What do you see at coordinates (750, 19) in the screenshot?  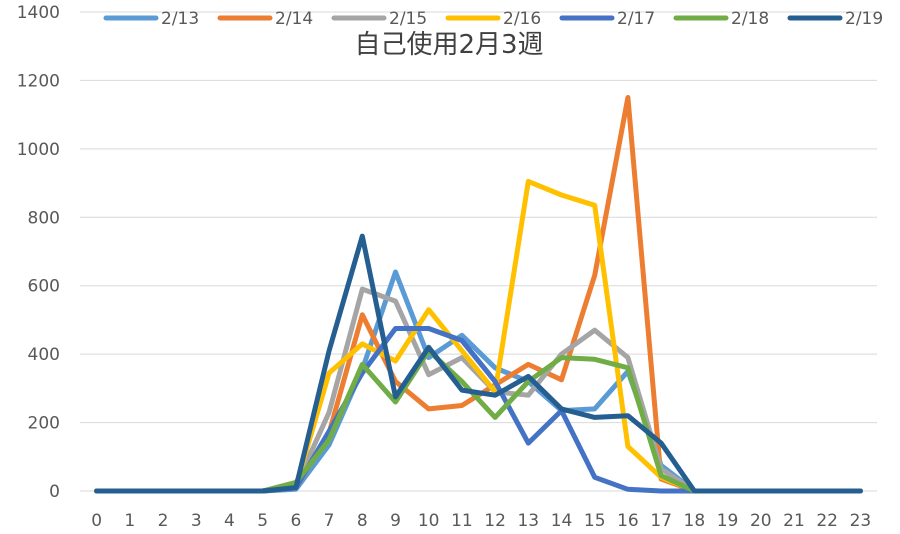 I see `legend-label: 2/18` at bounding box center [750, 19].